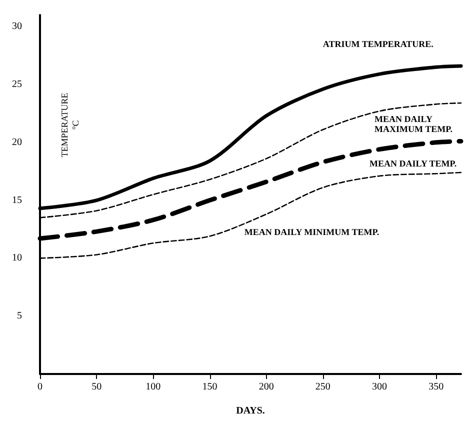 This screenshot has height=429, width=467. What do you see at coordinates (380, 387) in the screenshot?
I see `x-tick-label: 300` at bounding box center [380, 387].